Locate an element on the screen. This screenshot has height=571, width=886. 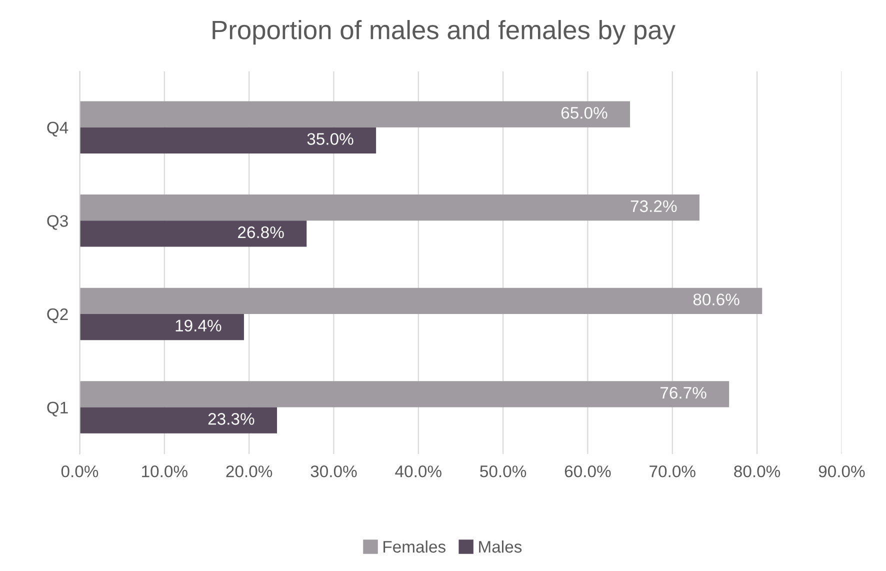
legend-label: Males is located at coordinates (500, 546).